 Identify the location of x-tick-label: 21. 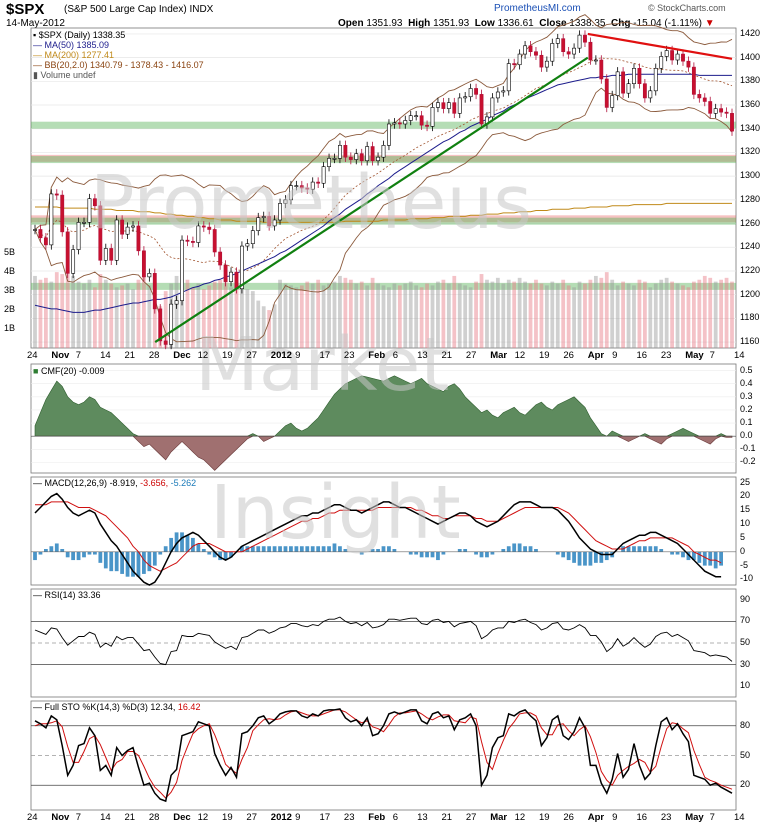
(130, 817).